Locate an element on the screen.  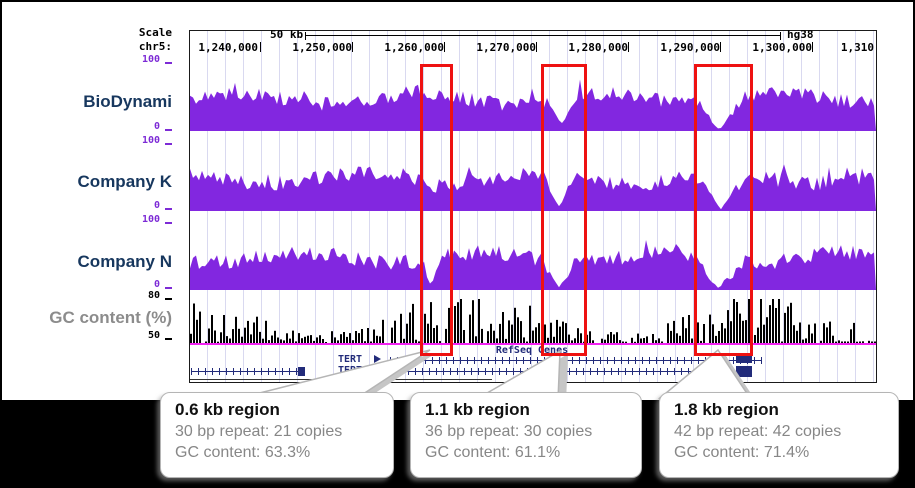
coverage-track-company-n is located at coordinates (533, 265).